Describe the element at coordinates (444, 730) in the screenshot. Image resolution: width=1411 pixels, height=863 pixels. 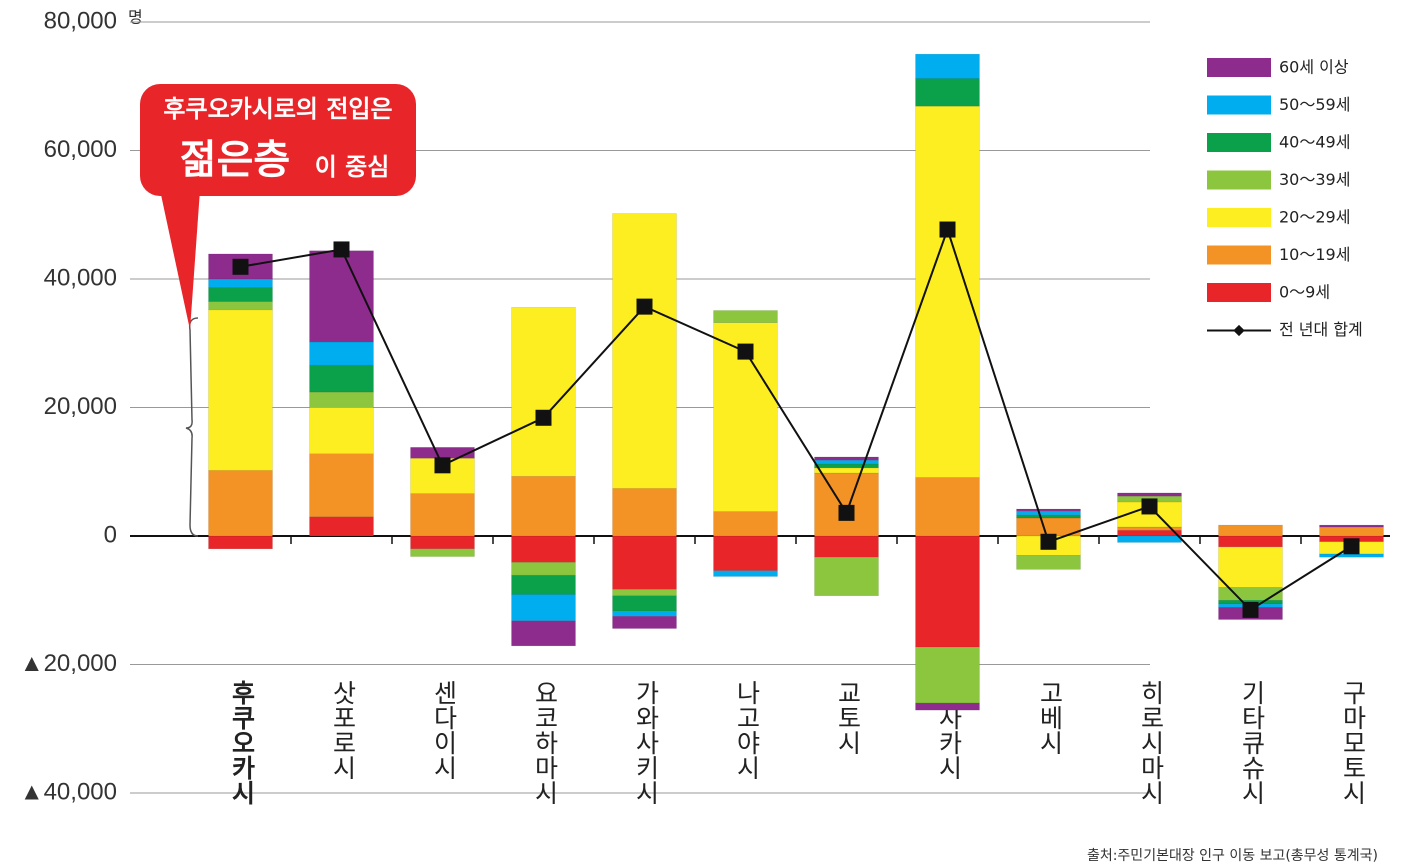
I see `x-tick-label: 센다이시` at that location.